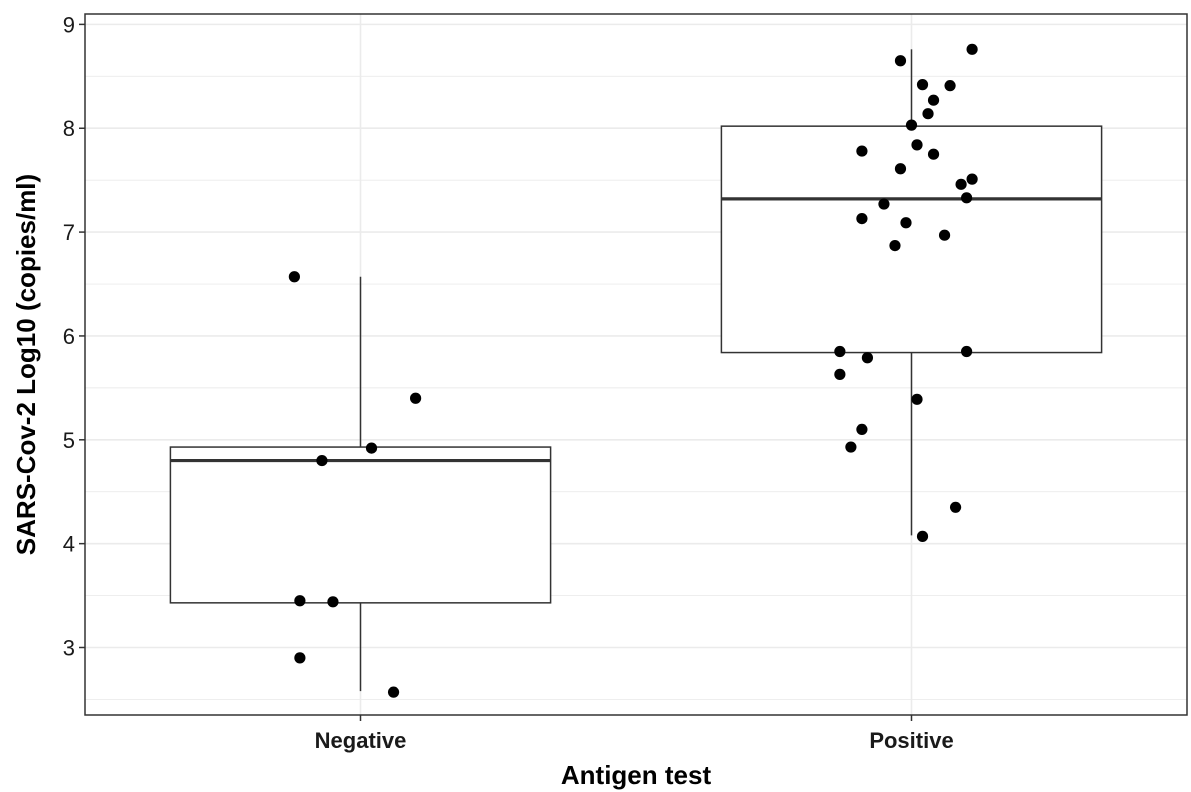  What do you see at coordinates (26, 364) in the screenshot?
I see `y-axis-title: SARS-Cov-2 Log10 (copies/ml)` at bounding box center [26, 364].